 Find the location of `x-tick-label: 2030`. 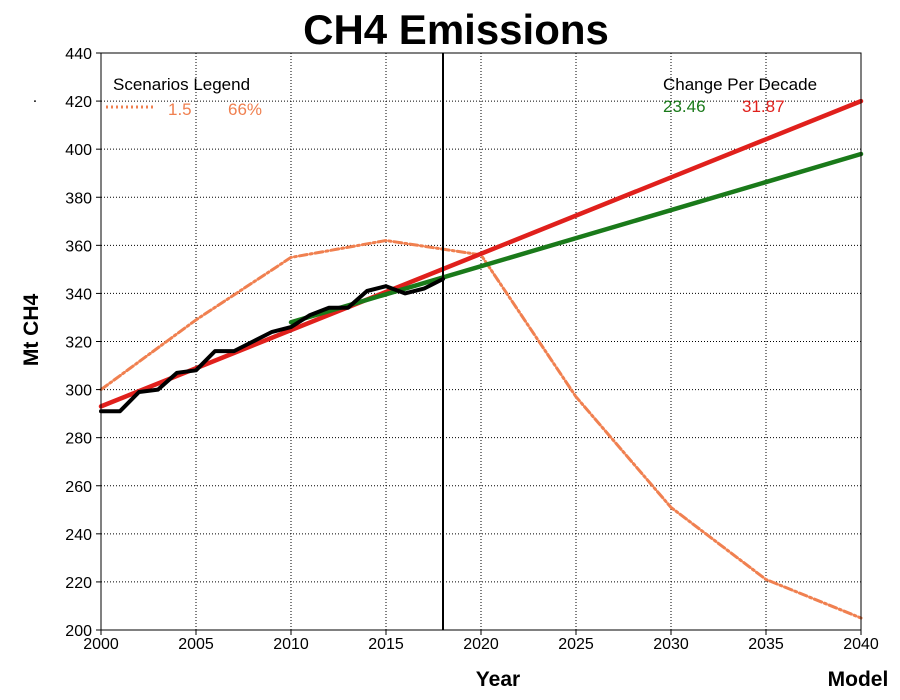

x-tick-label: 2030 is located at coordinates (671, 644).